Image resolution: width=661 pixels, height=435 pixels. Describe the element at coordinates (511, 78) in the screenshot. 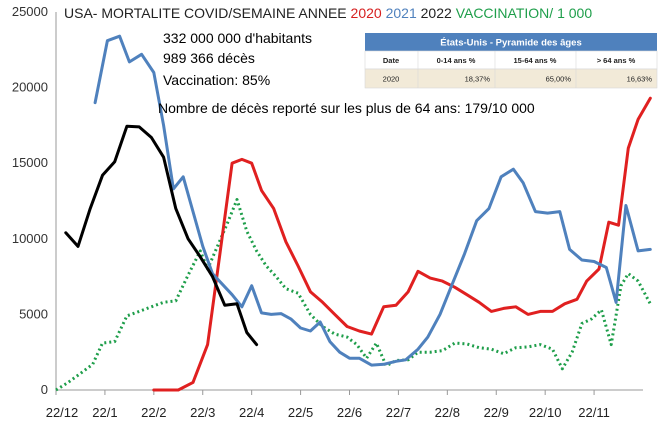

I see `table-data-row` at that location.